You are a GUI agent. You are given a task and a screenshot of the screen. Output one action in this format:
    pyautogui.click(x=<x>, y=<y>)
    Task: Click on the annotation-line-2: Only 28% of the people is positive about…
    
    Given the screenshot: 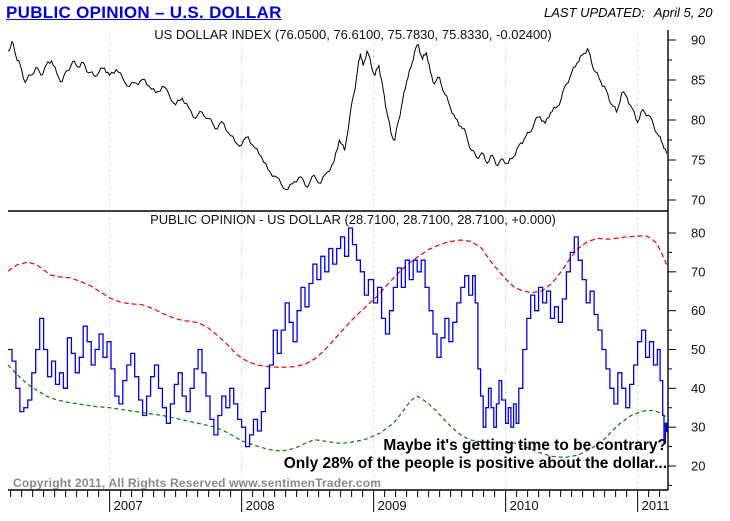 What is the action you would take?
    pyautogui.click(x=475, y=463)
    